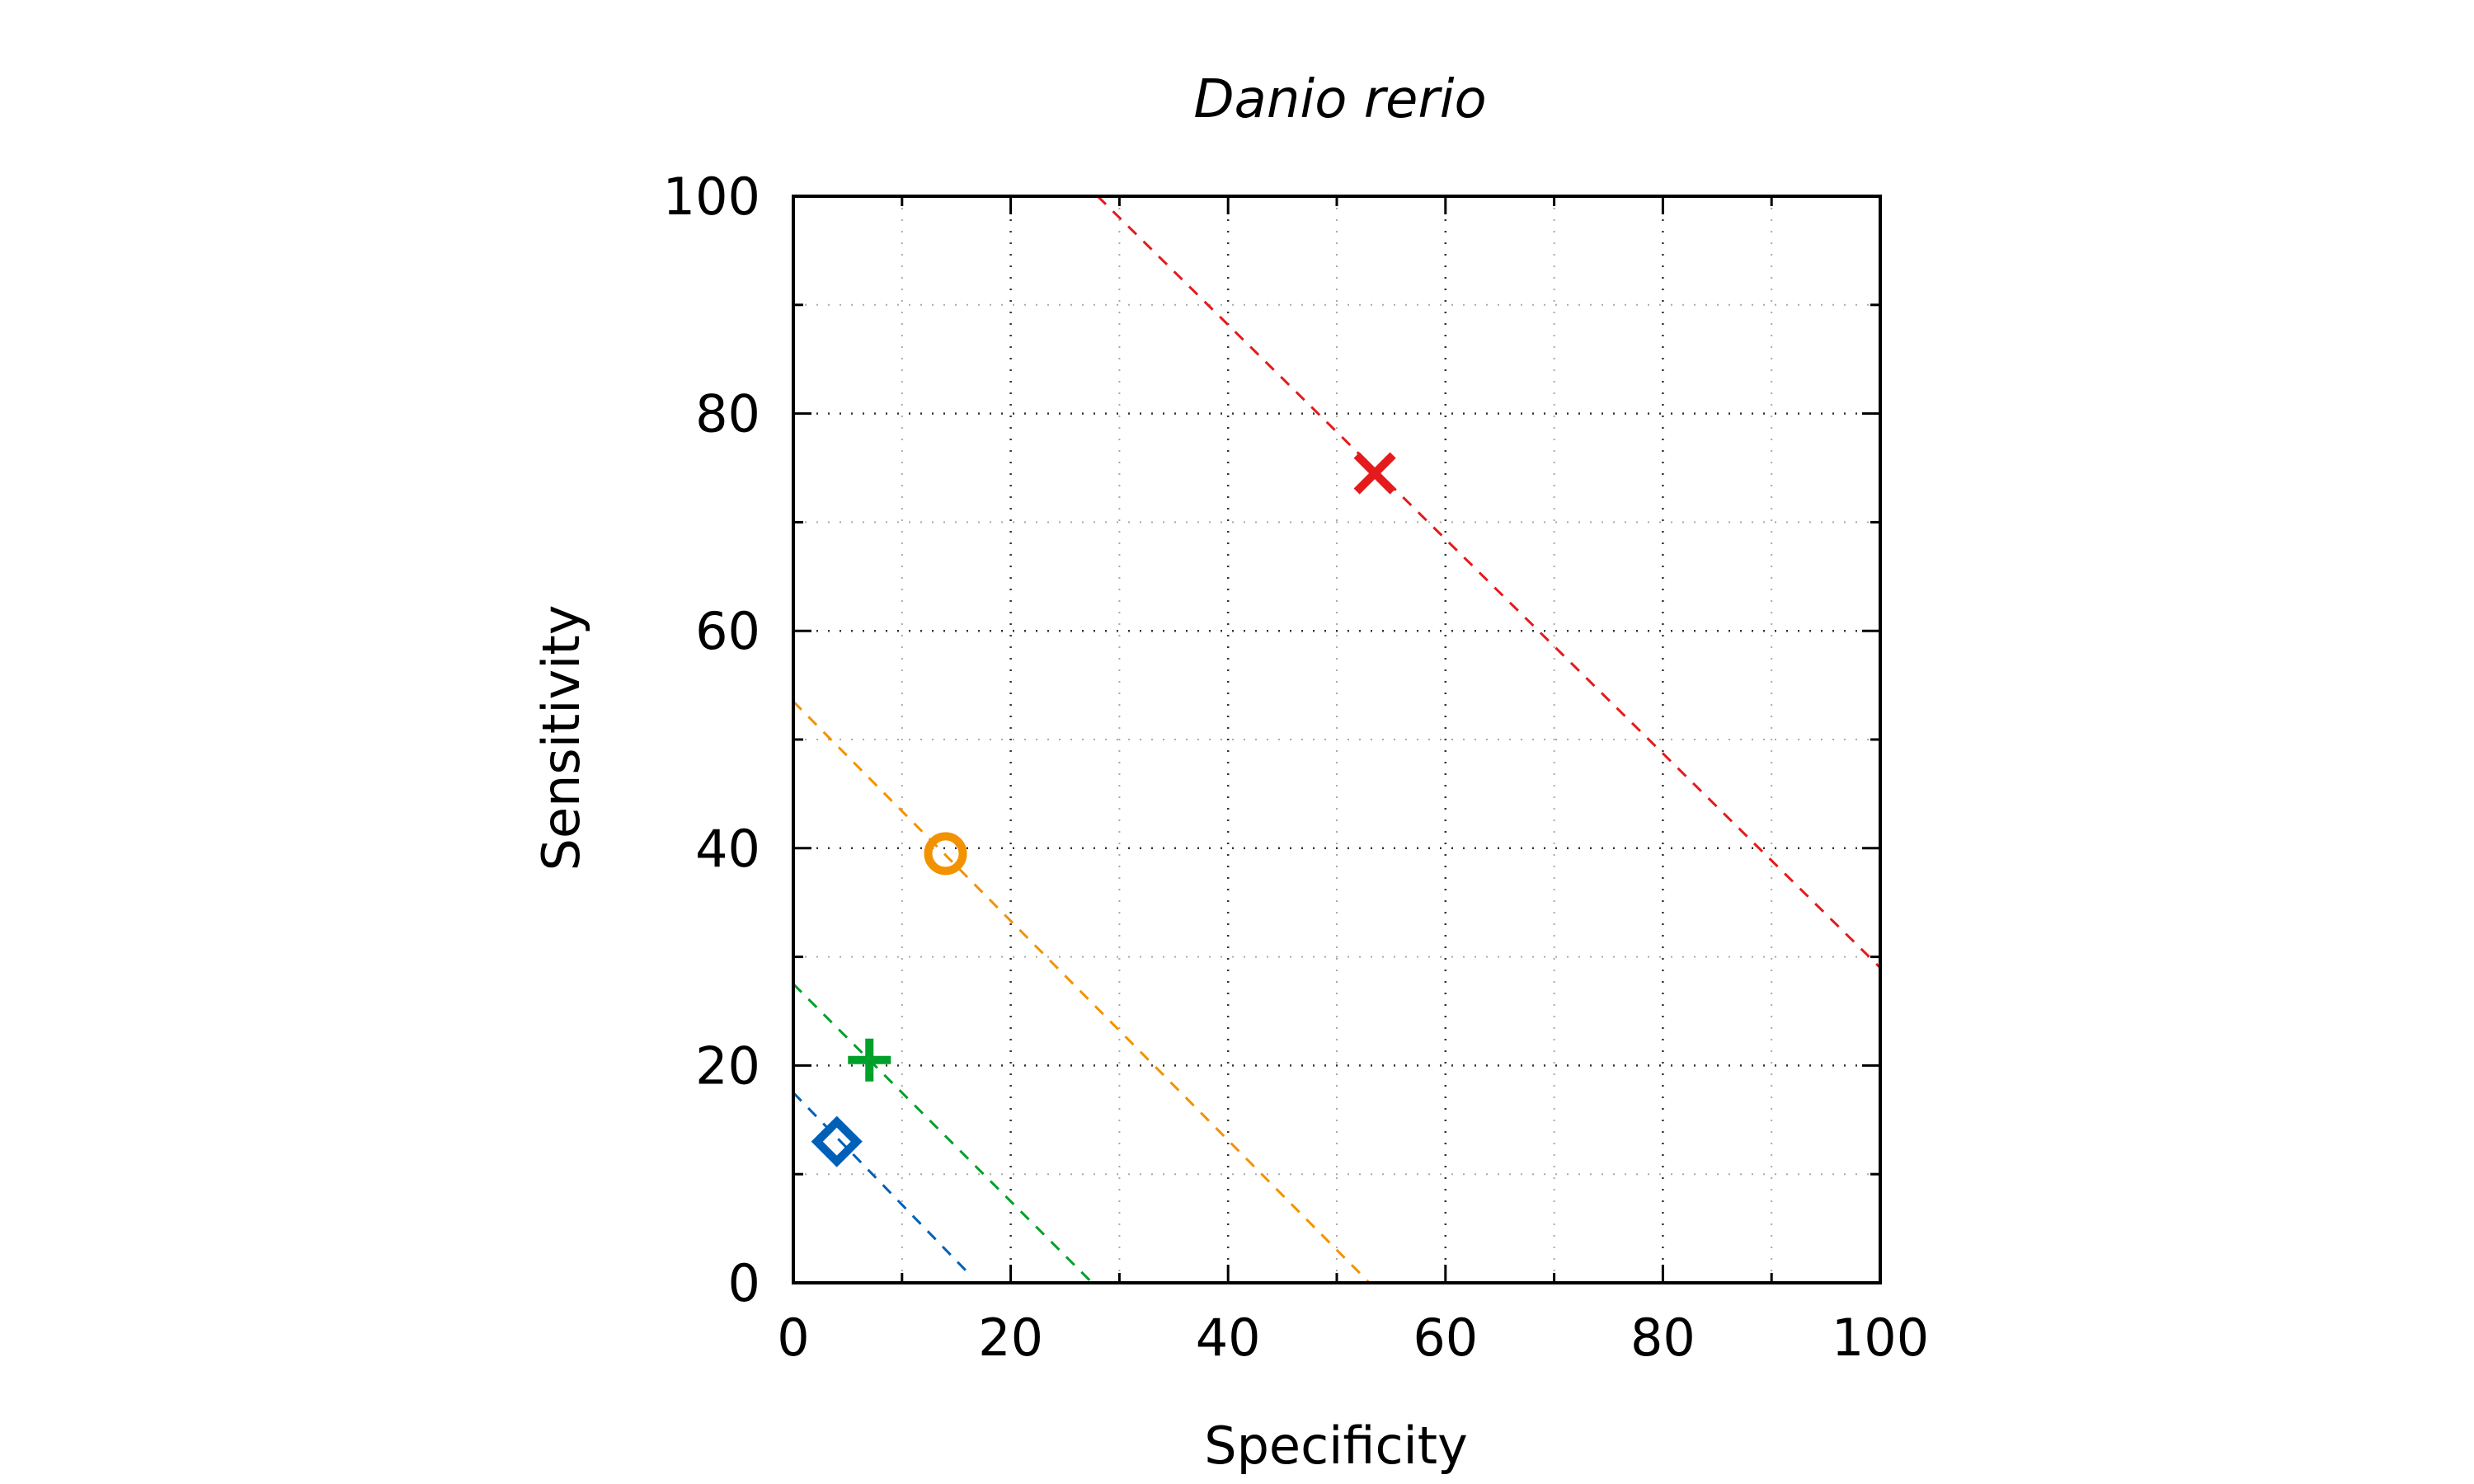 This screenshot has width=2474, height=1484. What do you see at coordinates (793, 1338) in the screenshot?
I see `x-tick-label: 0` at bounding box center [793, 1338].